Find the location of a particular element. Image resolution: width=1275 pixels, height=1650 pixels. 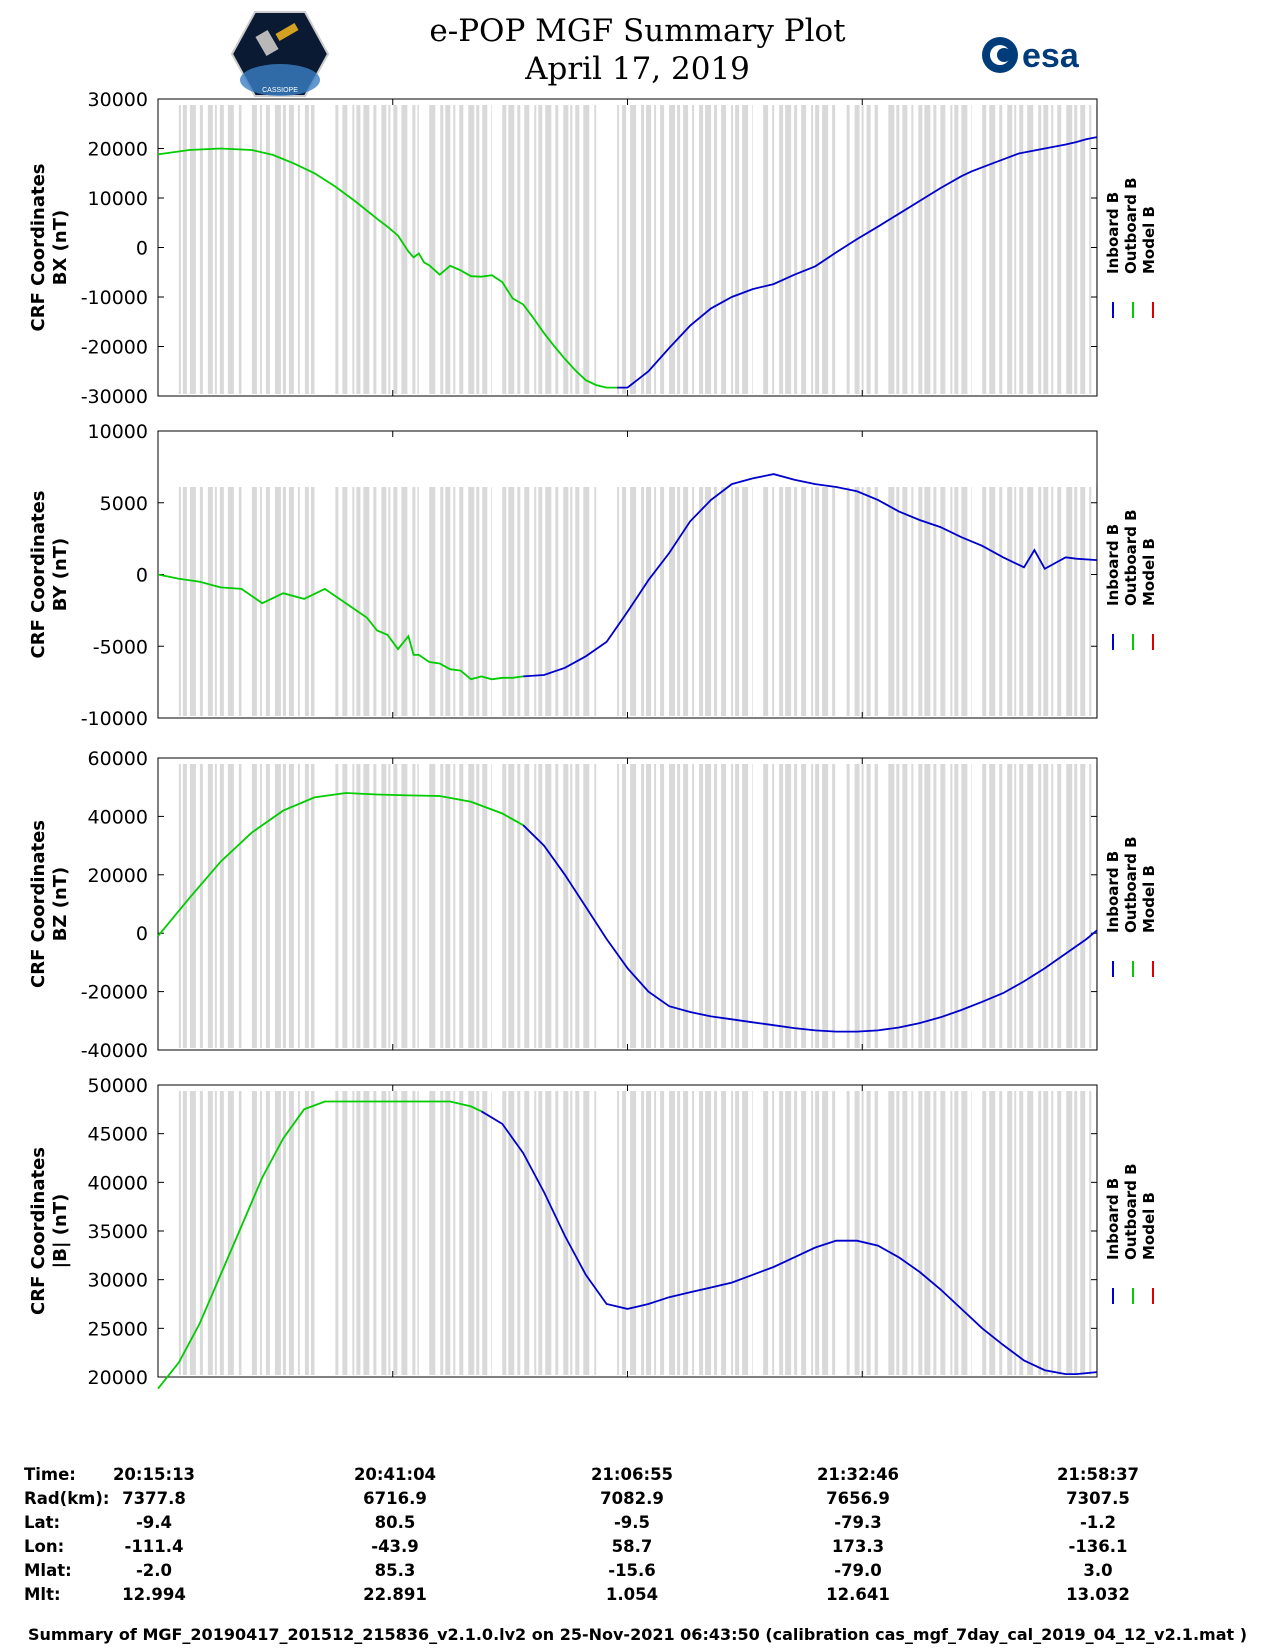

info-cell: 7377.8 is located at coordinates (154, 1498).